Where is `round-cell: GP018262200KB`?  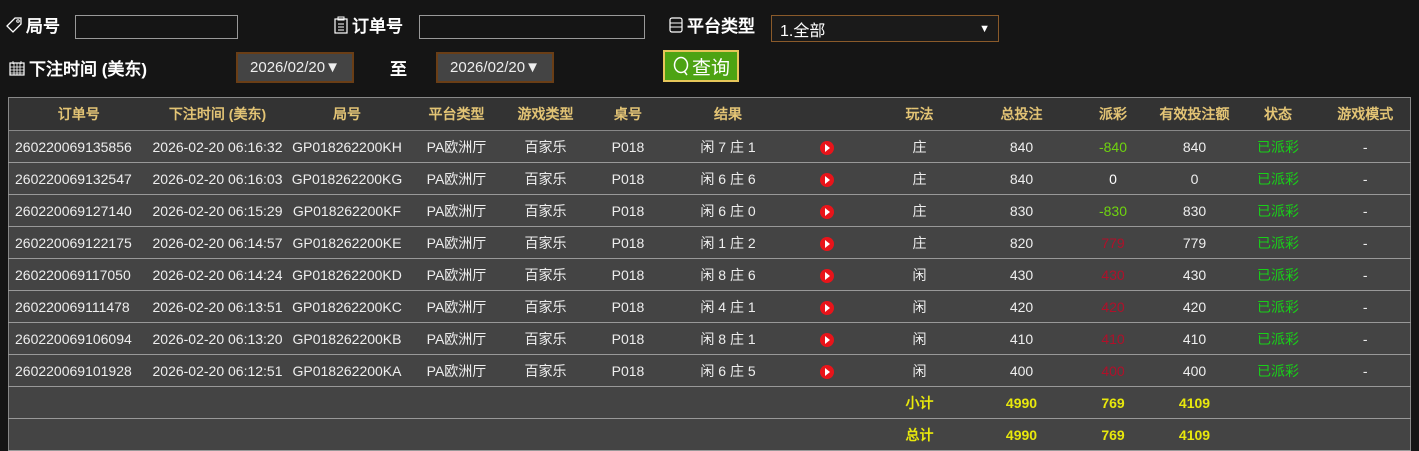
round-cell: GP018262200KB is located at coordinates (347, 338).